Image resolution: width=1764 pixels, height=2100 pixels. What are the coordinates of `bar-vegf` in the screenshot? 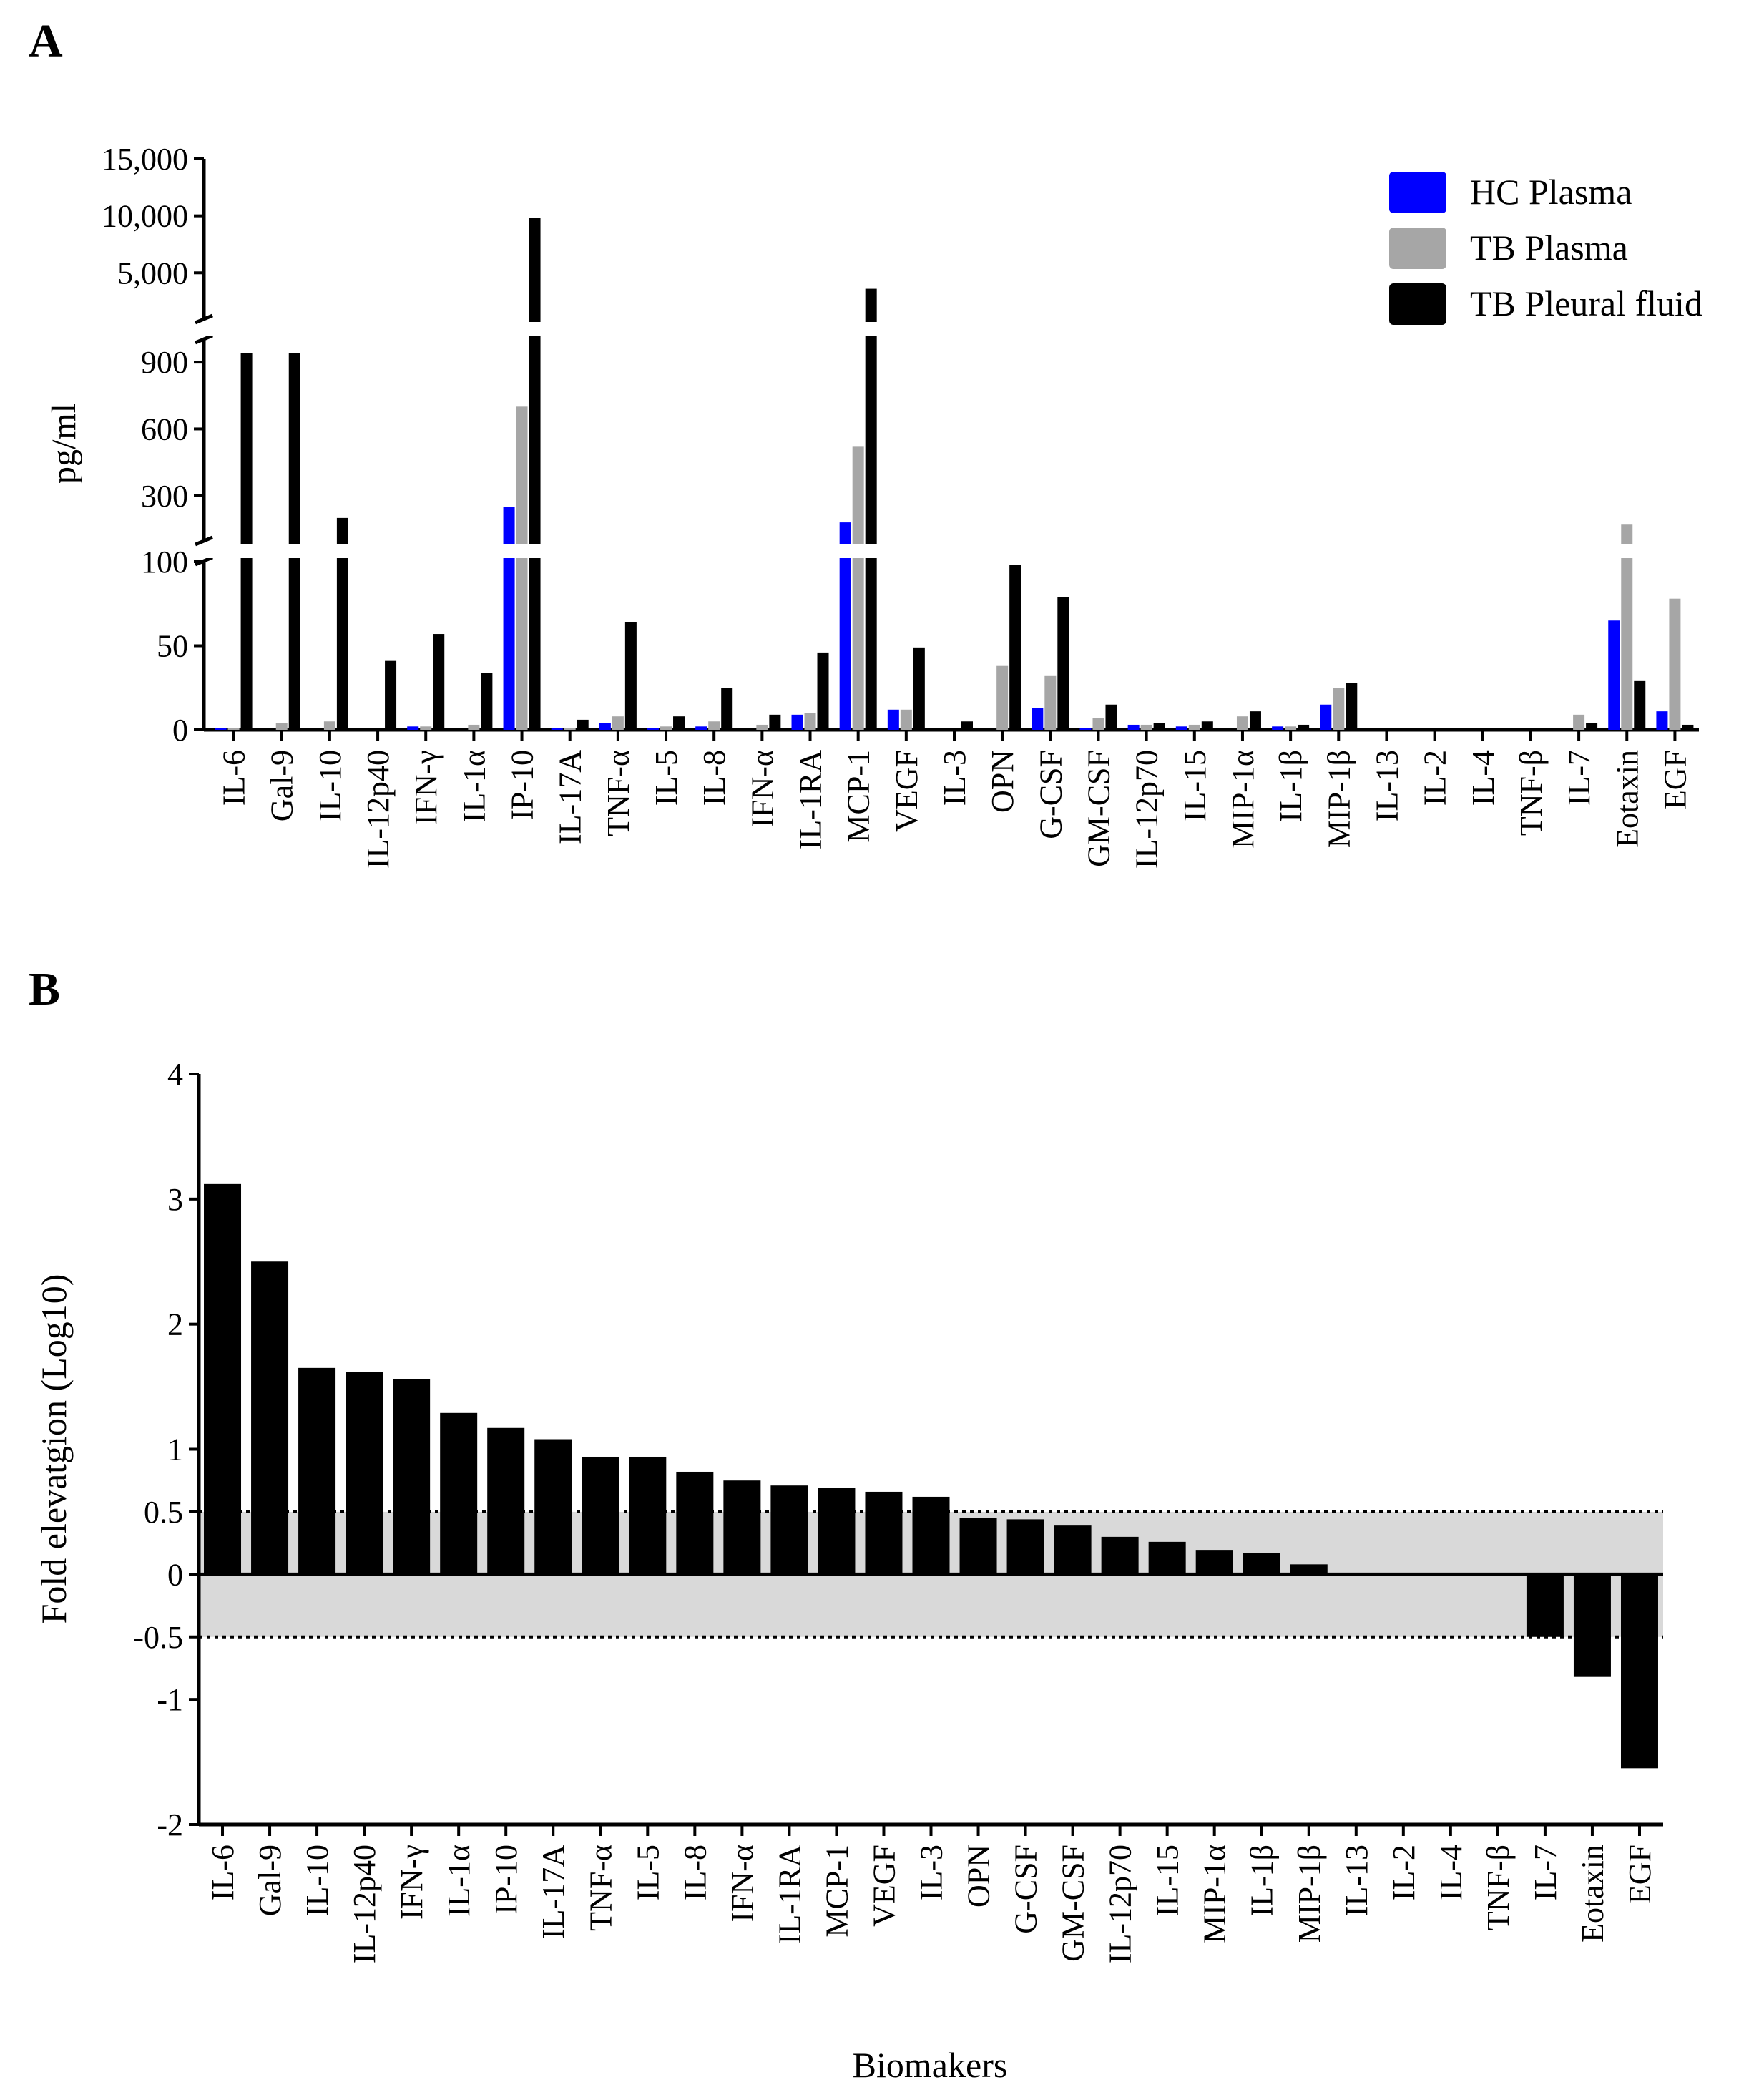 It's located at (884, 1533).